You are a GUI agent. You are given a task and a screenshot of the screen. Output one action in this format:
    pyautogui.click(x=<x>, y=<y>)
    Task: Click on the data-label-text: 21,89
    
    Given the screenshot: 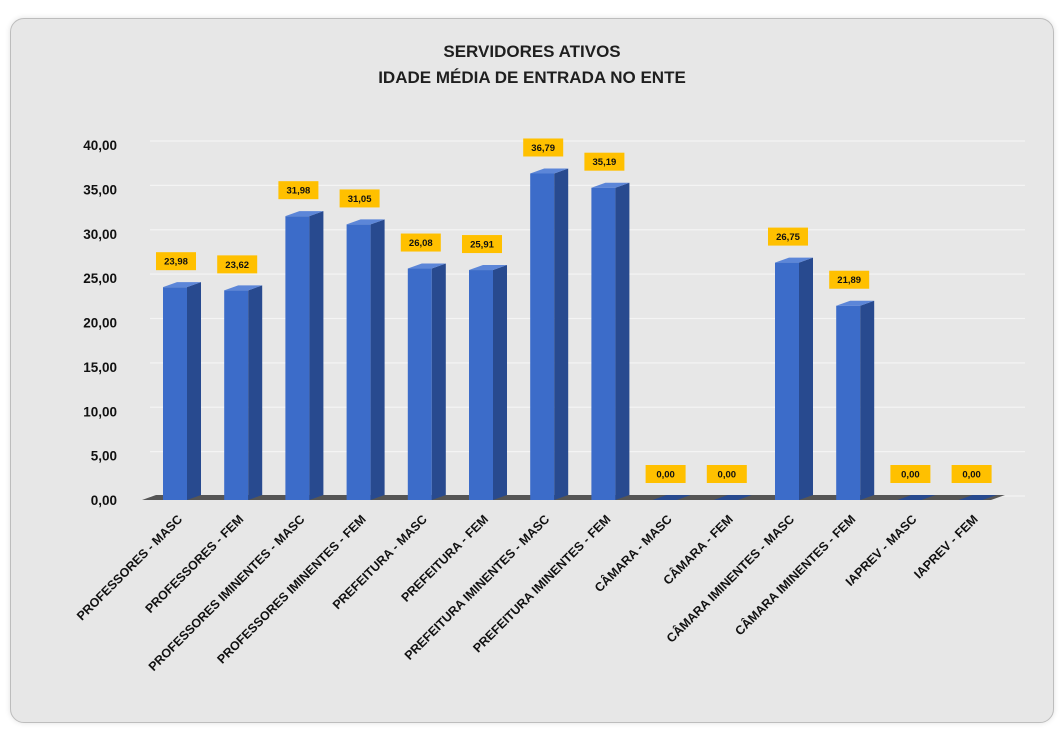 What is the action you would take?
    pyautogui.click(x=849, y=280)
    